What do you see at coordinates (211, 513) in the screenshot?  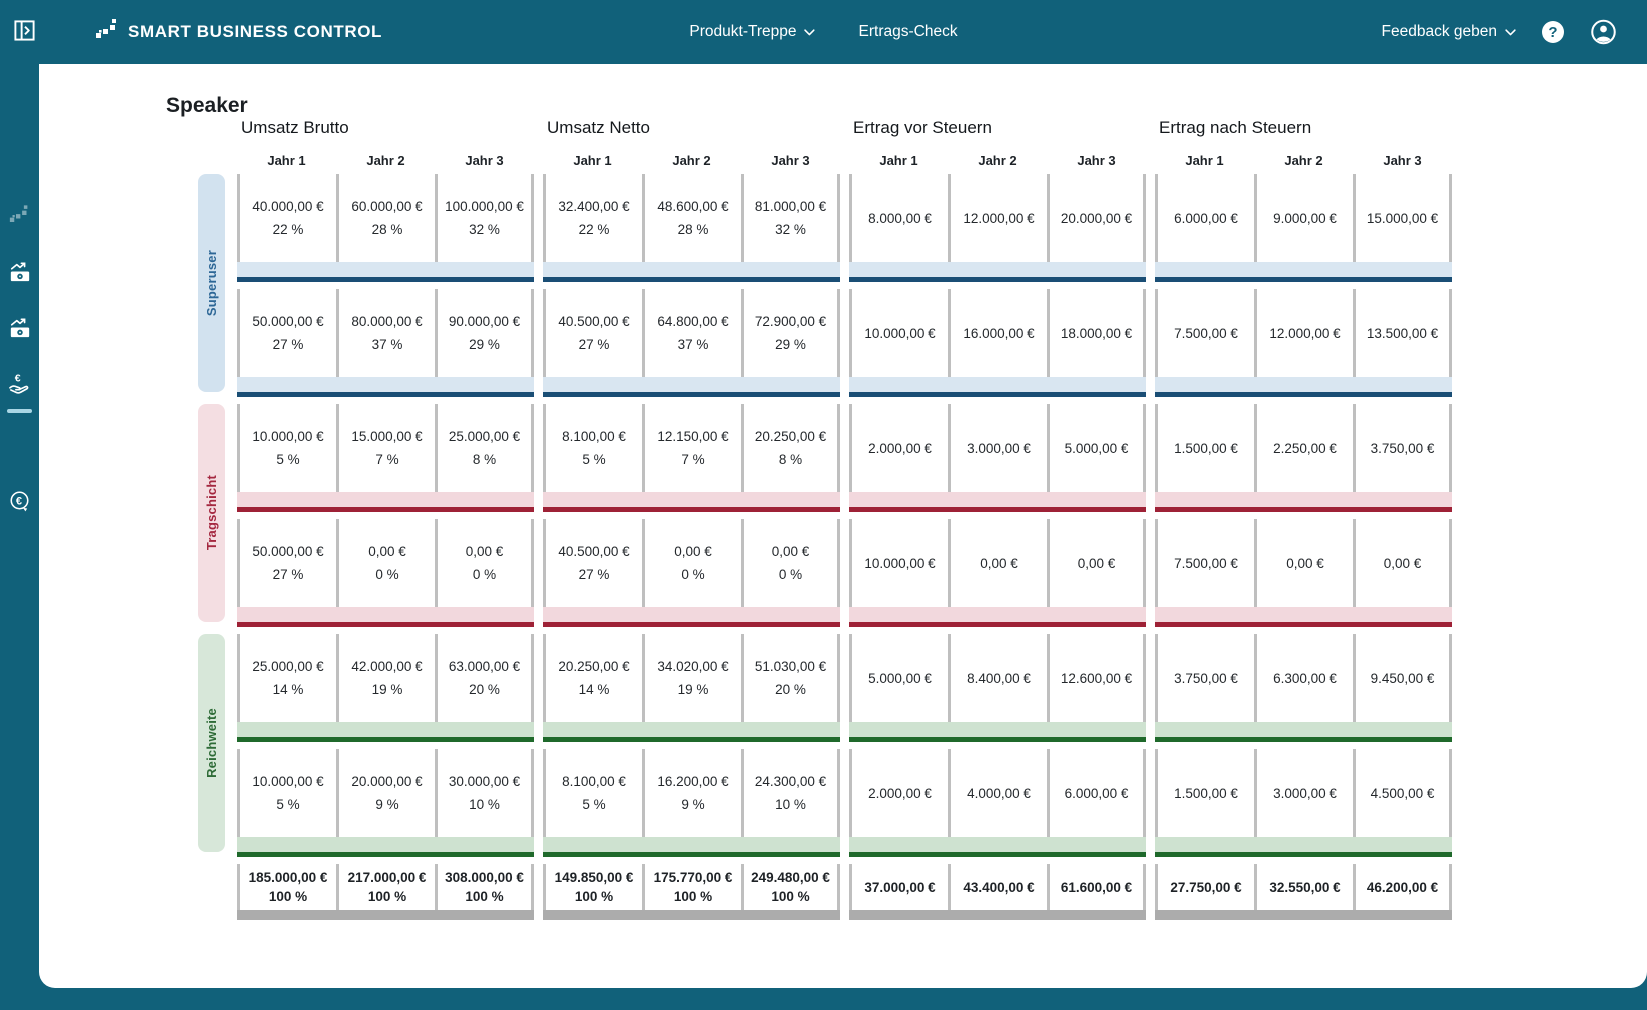 I see `group-label: Tragschicht` at bounding box center [211, 513].